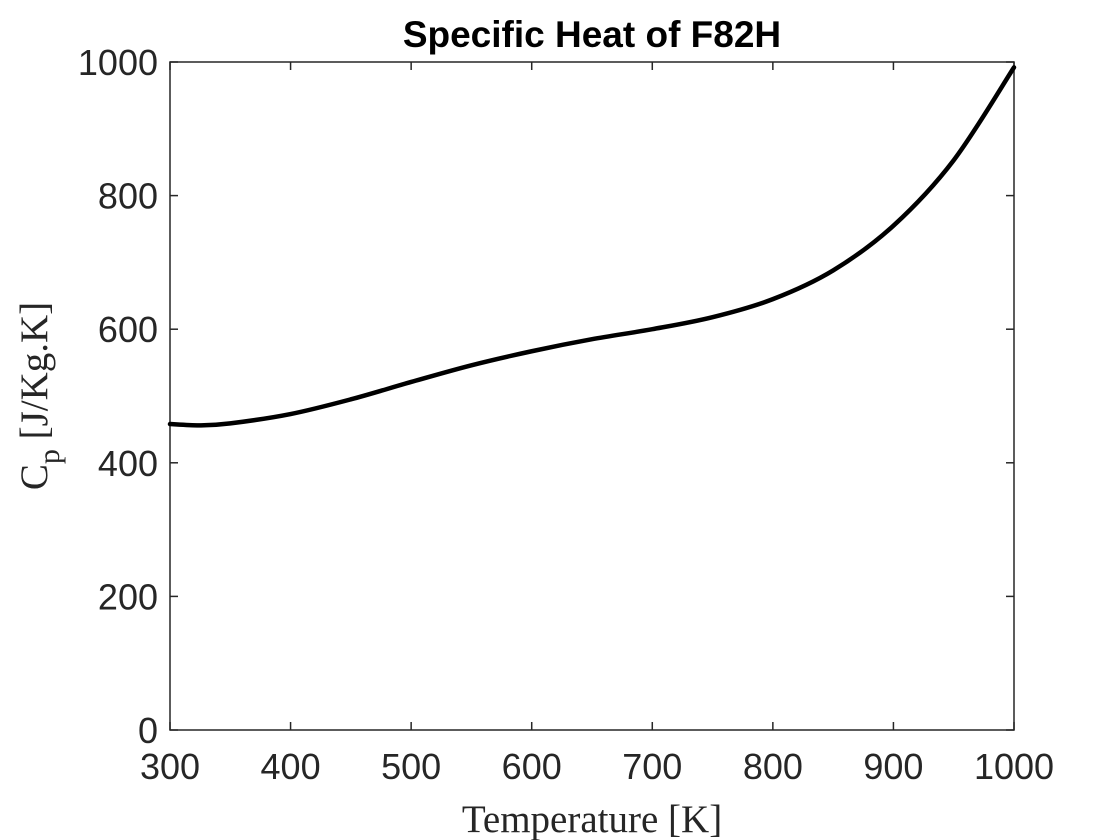  Describe the element at coordinates (128, 329) in the screenshot. I see `y-tick-label: 600` at that location.